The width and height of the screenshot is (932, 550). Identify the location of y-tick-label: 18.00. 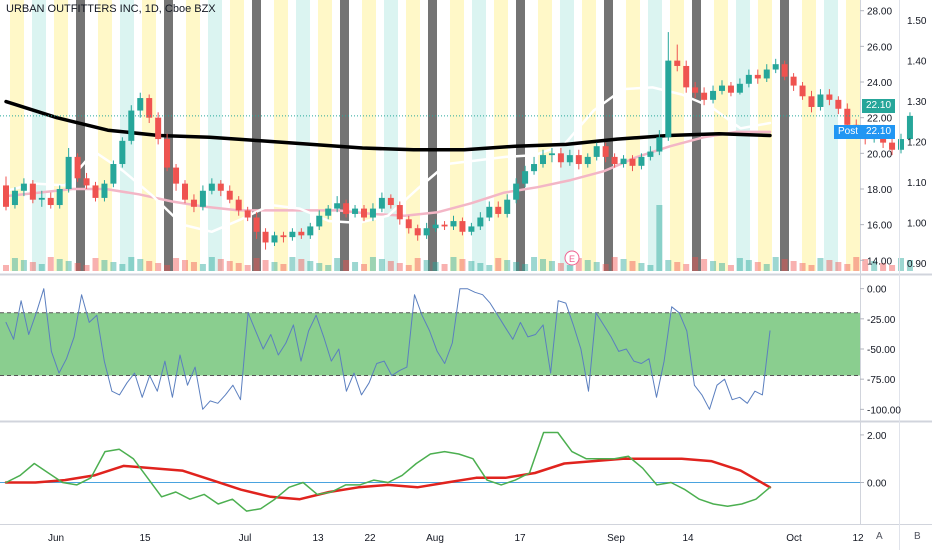
(879, 190).